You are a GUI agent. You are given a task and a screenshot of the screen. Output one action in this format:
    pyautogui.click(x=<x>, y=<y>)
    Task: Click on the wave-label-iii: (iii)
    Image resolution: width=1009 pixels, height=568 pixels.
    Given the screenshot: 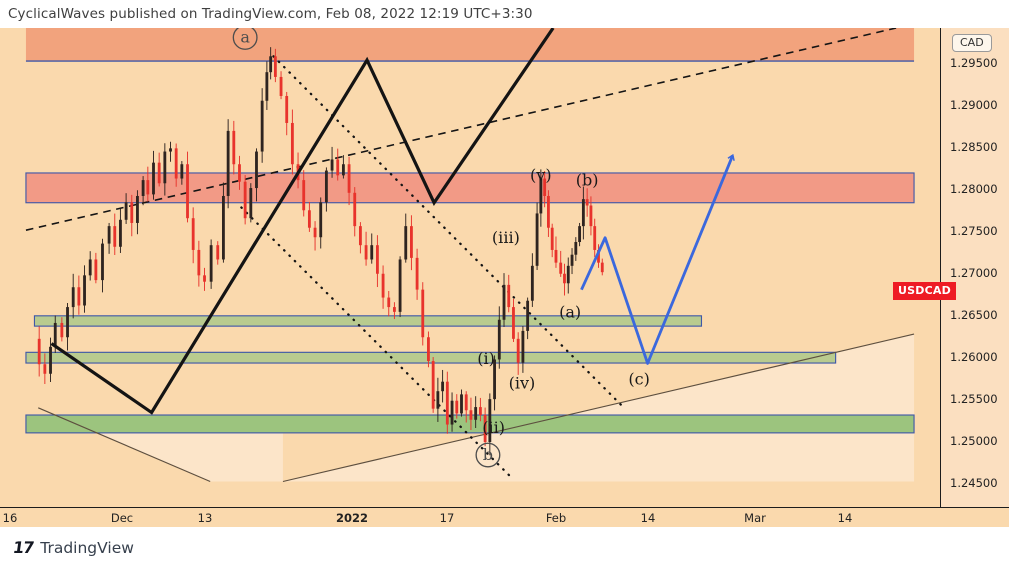 What is the action you would take?
    pyautogui.click(x=506, y=237)
    